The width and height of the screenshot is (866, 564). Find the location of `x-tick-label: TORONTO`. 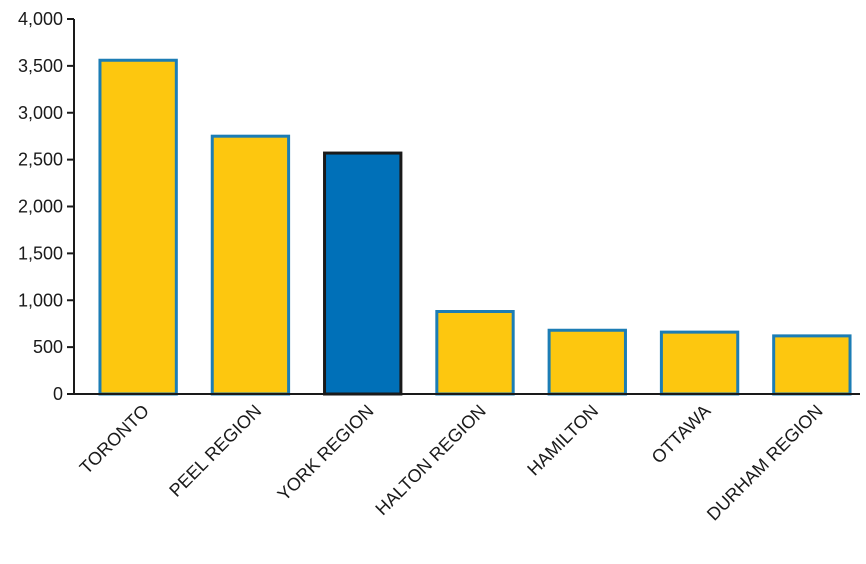

x-tick-label: TORONTO is located at coordinates (114, 439).